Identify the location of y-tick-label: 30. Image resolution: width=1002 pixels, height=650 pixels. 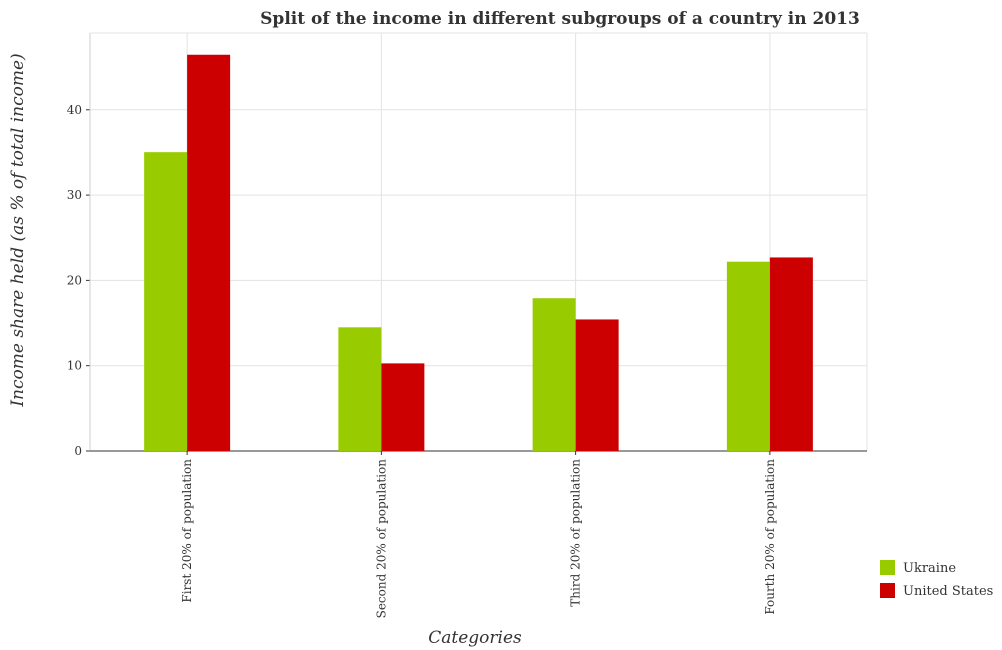
(74, 195).